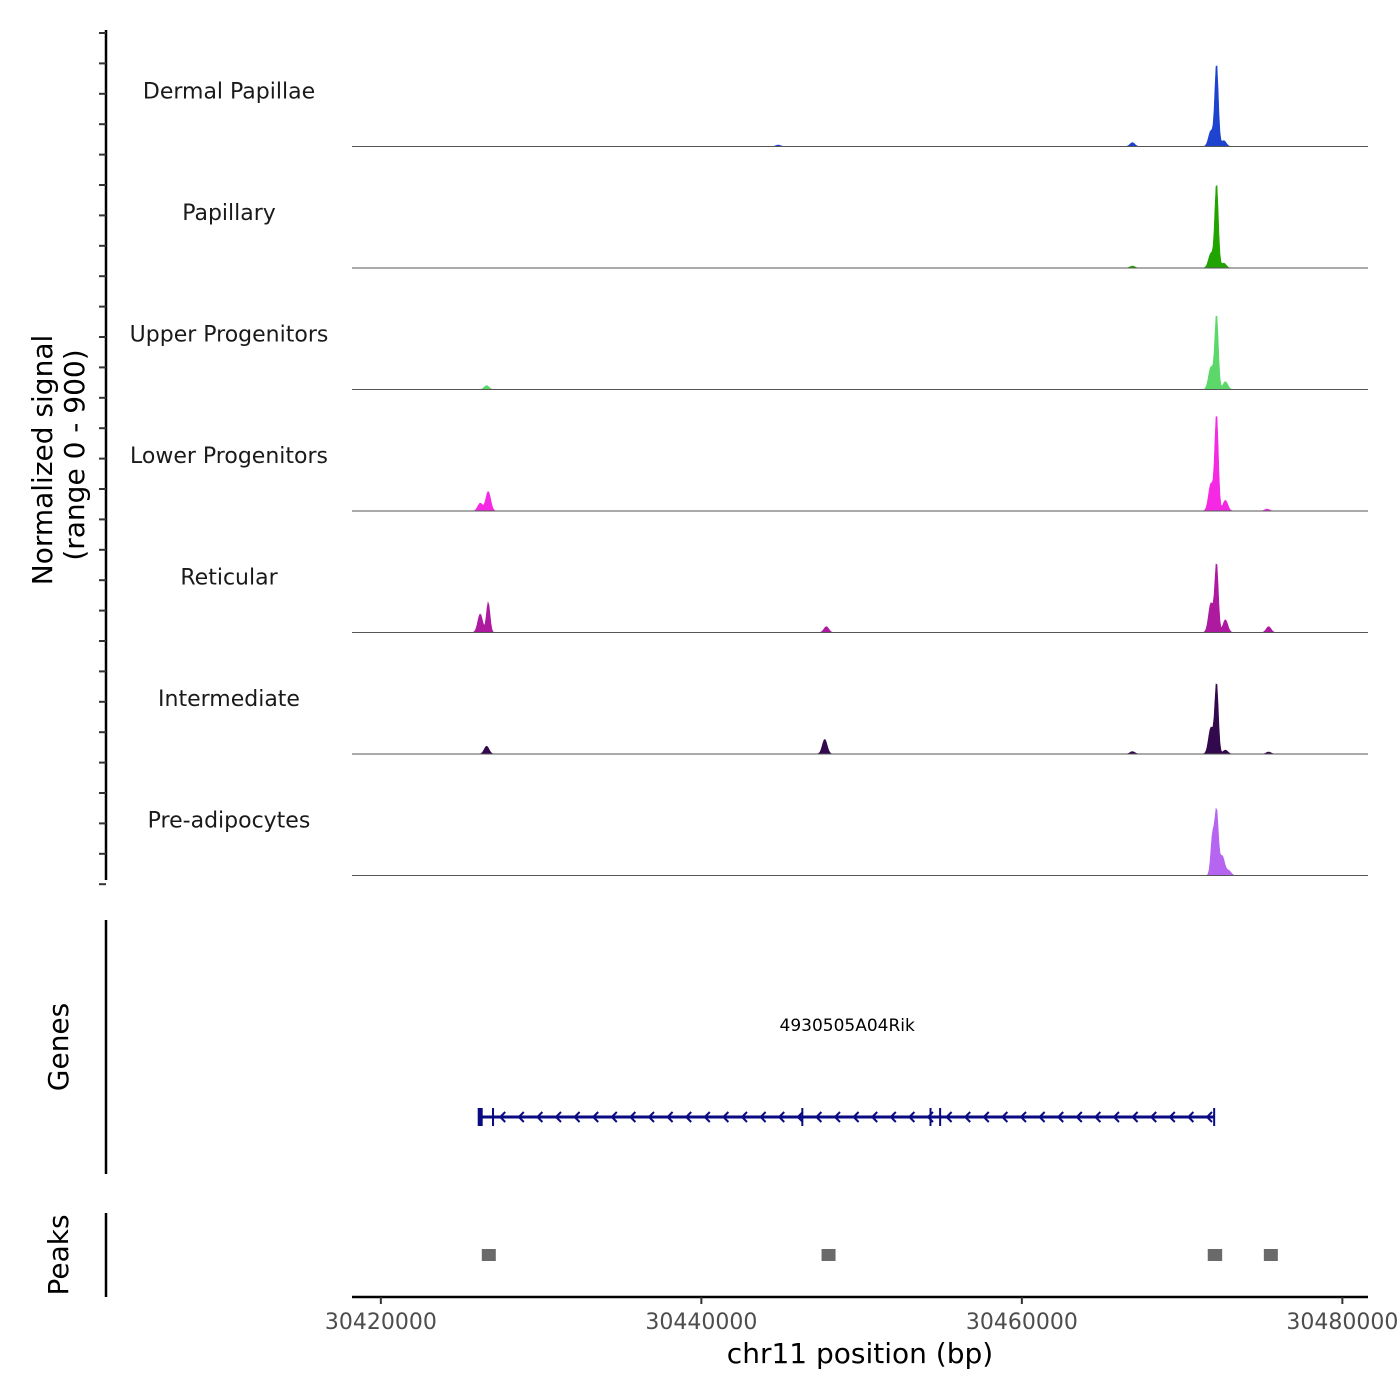 The height and width of the screenshot is (1400, 1400). Describe the element at coordinates (229, 578) in the screenshot. I see `track-label: Reticular` at that location.